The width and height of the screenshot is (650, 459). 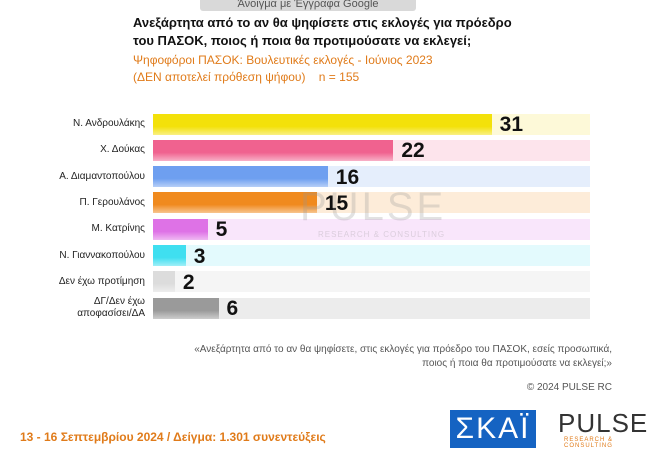 What do you see at coordinates (112, 202) in the screenshot?
I see `category-label: Π. Γερουλάνος` at bounding box center [112, 202].